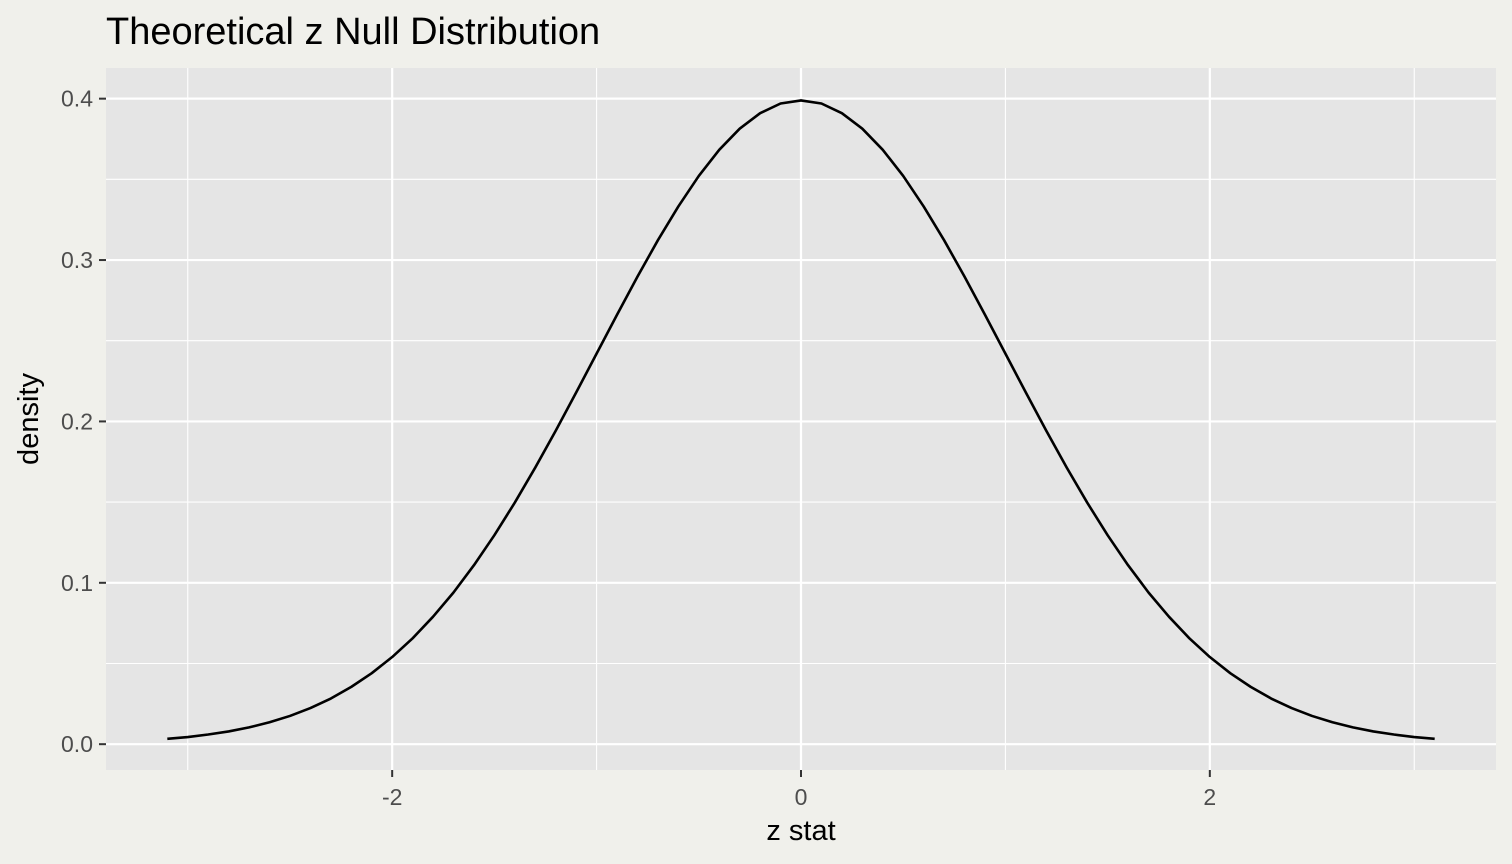 Image resolution: width=1512 pixels, height=864 pixels. What do you see at coordinates (77, 583) in the screenshot?
I see `y-tick-label: 0.1` at bounding box center [77, 583].